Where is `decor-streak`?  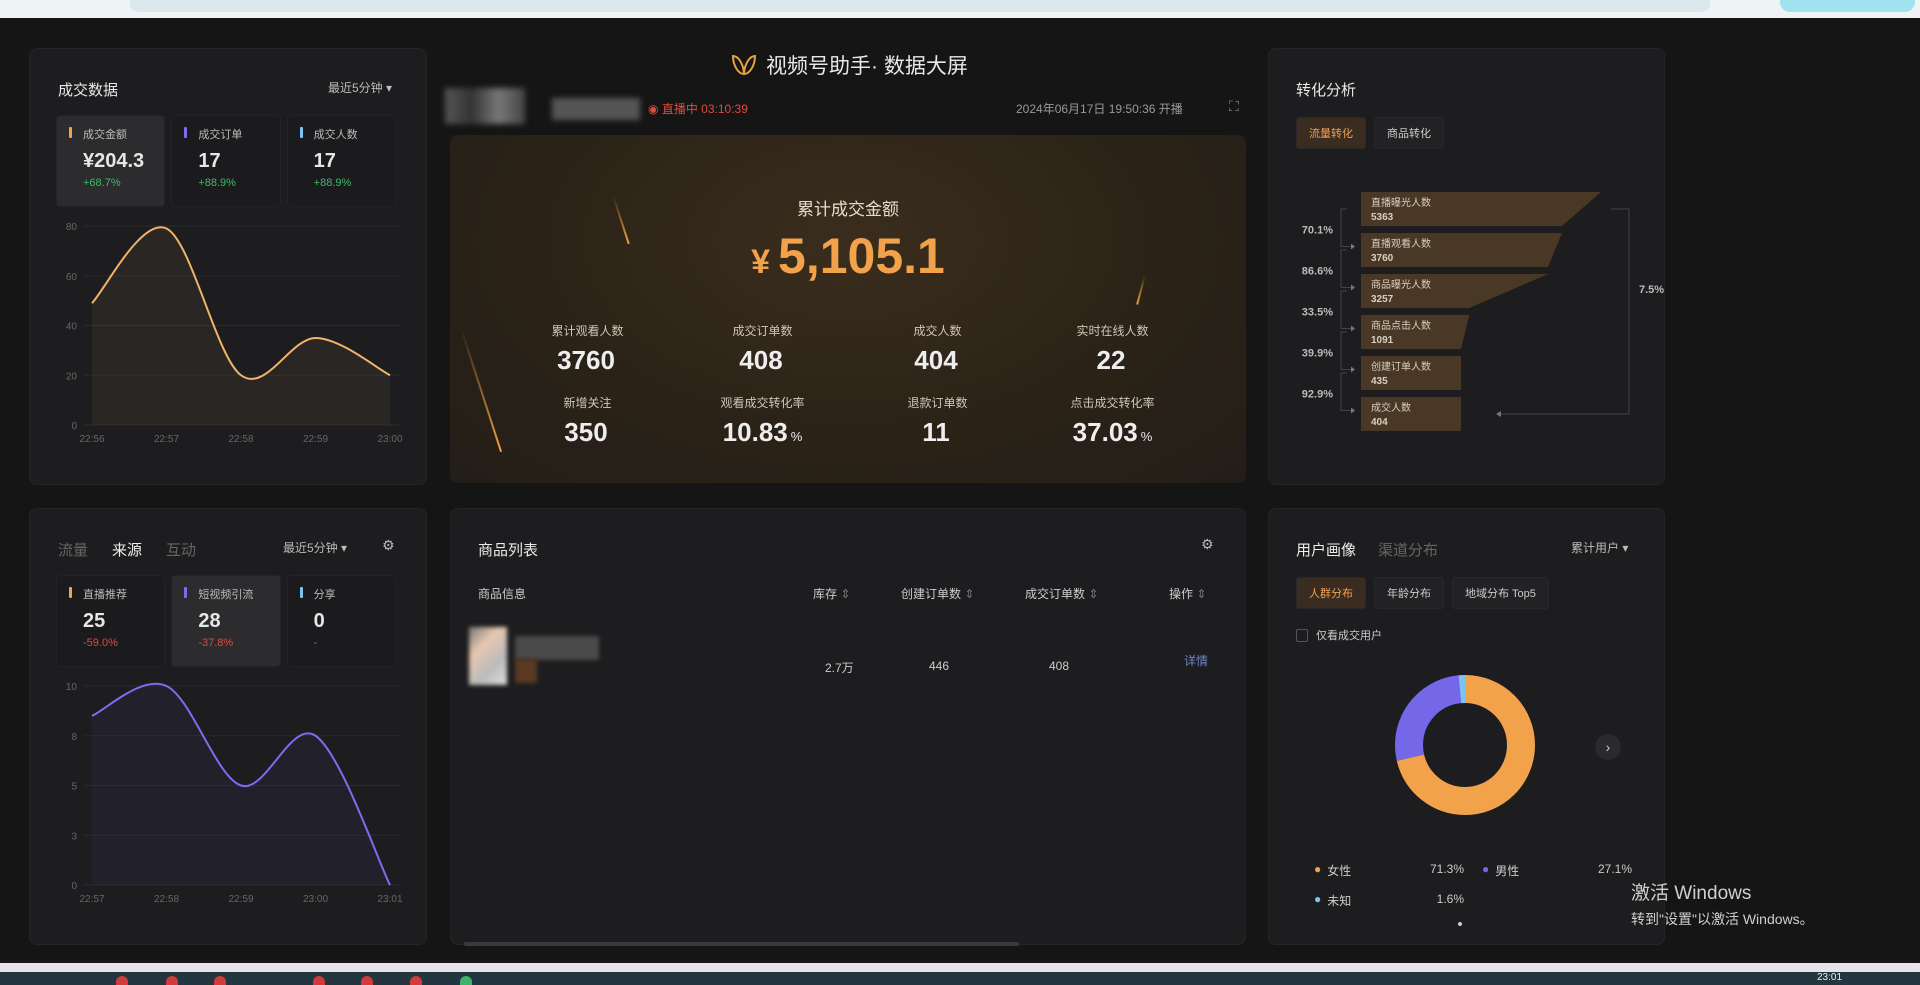 decor-streak is located at coordinates (481, 390).